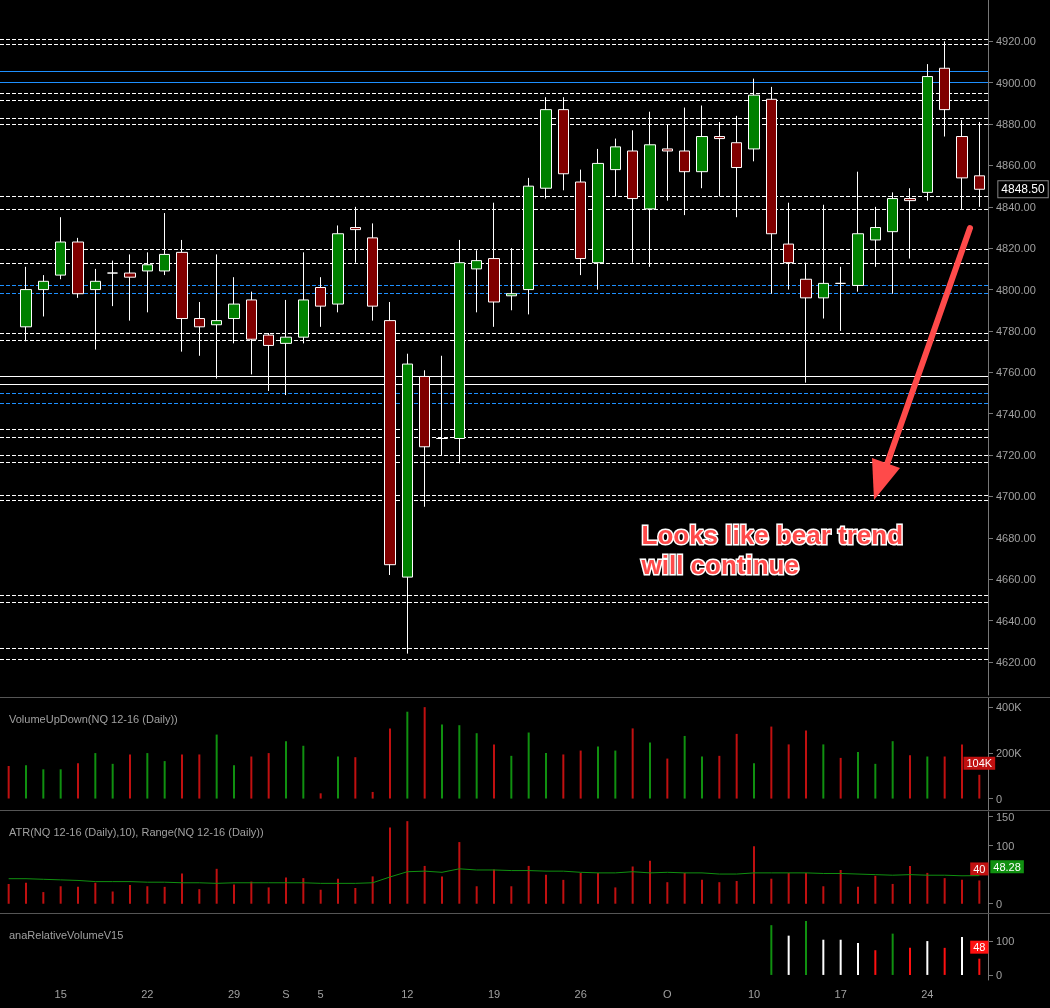 The image size is (1050, 1008). I want to click on x-tick-label: 10, so click(754, 993).